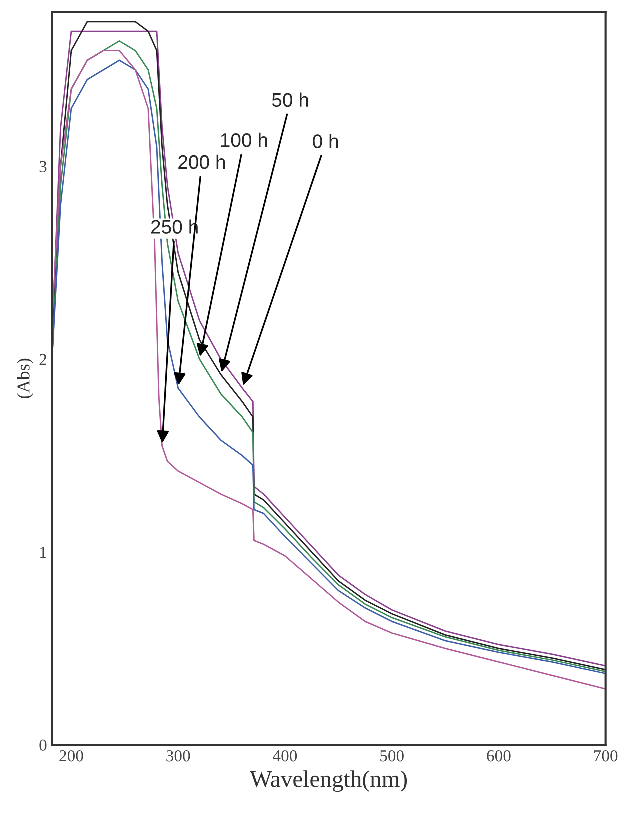 This screenshot has height=817, width=622. What do you see at coordinates (499, 756) in the screenshot?
I see `x-tick-label: 600` at bounding box center [499, 756].